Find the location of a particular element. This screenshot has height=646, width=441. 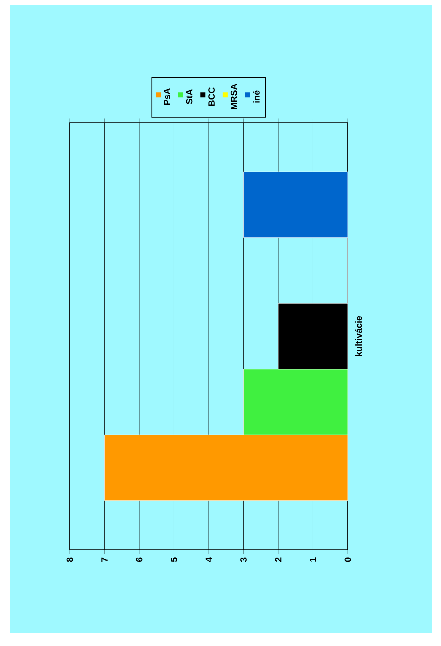

y-tick-label: kultivácie is located at coordinates (358, 336).